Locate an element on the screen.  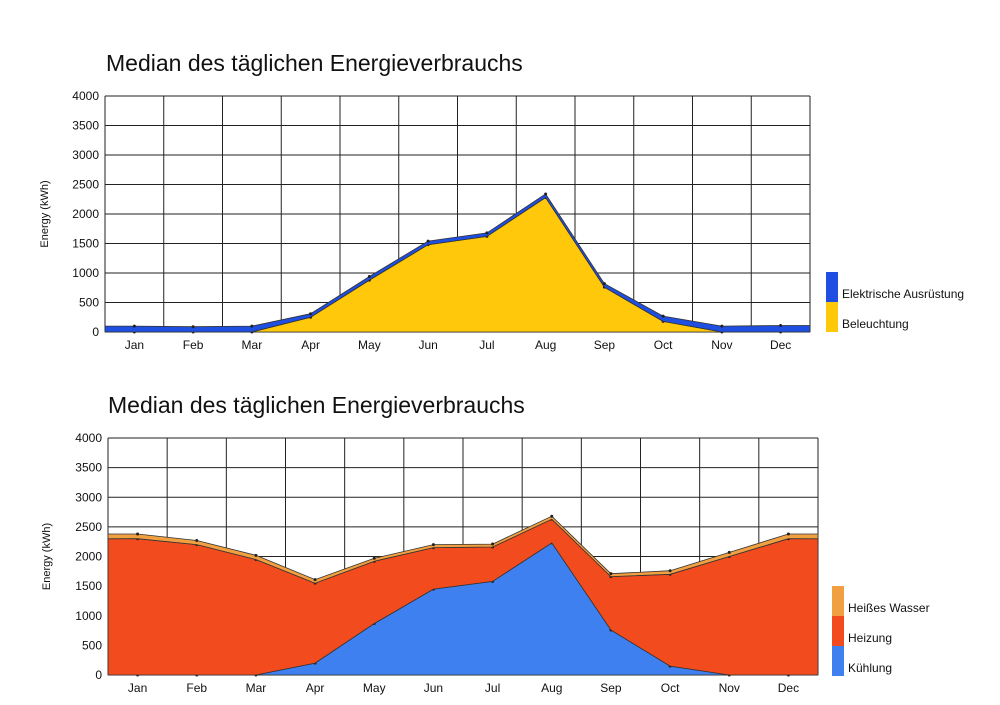
chart-1-title: Median des täglichen Energieverbrauchs is located at coordinates (314, 63).